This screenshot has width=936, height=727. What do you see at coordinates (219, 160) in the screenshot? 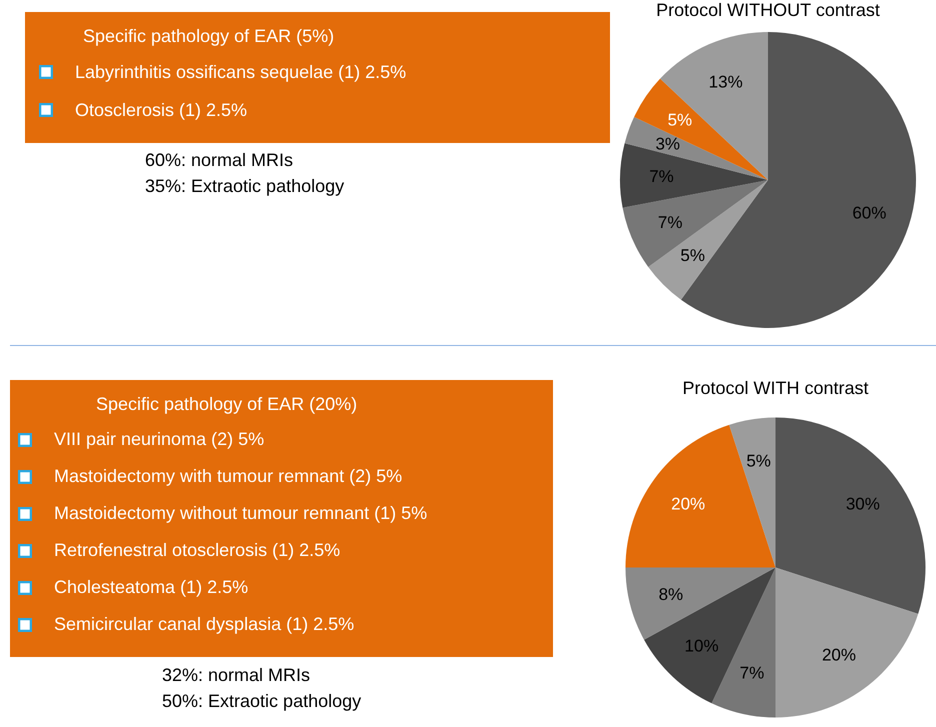
I see `text: 60%: normal MRIs` at bounding box center [219, 160].